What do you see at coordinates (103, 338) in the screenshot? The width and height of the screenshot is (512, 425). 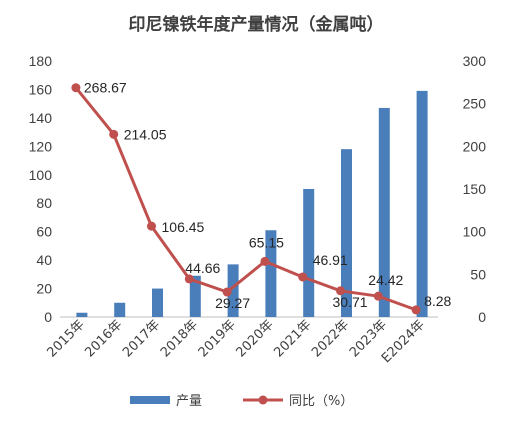 I see `x-tick-label: 2016年` at bounding box center [103, 338].